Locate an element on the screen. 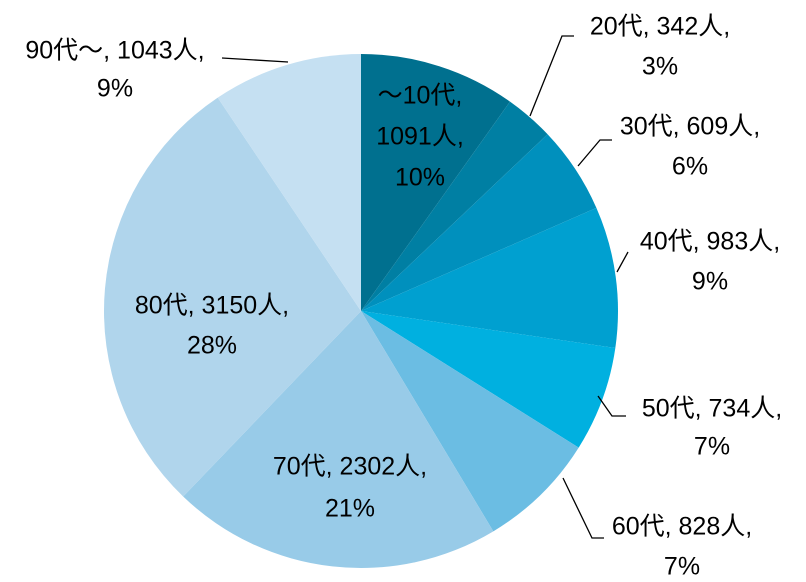 Image resolution: width=806 pixels, height=582 pixels. data-label: 28% is located at coordinates (212, 346).